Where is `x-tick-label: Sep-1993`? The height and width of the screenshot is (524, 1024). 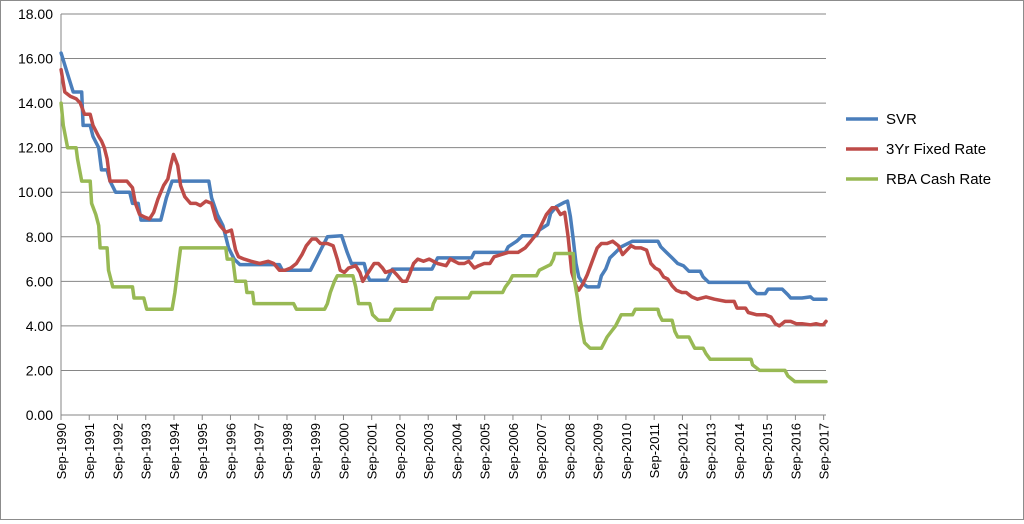 x-tick-label: Sep-1993 is located at coordinates (146, 451).